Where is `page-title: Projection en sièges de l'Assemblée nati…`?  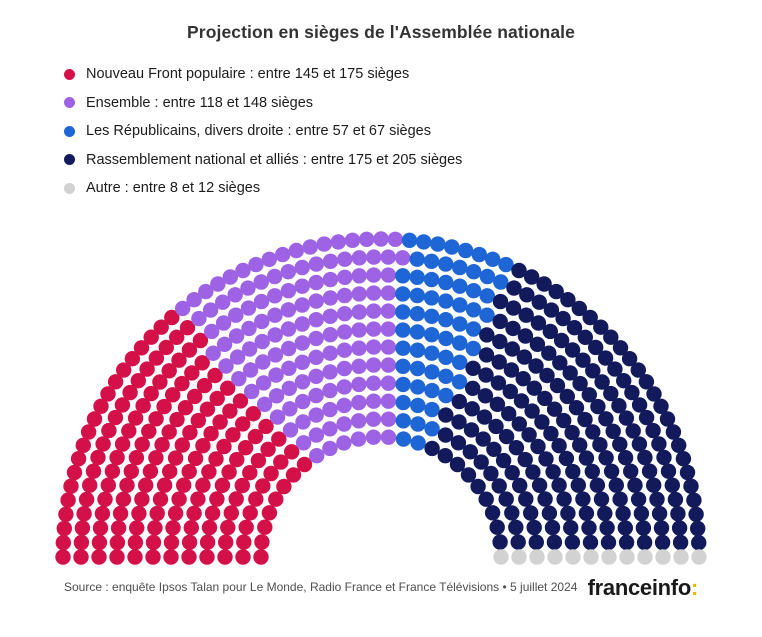 page-title: Projection en sièges de l'Assemblée nati… is located at coordinates (381, 32).